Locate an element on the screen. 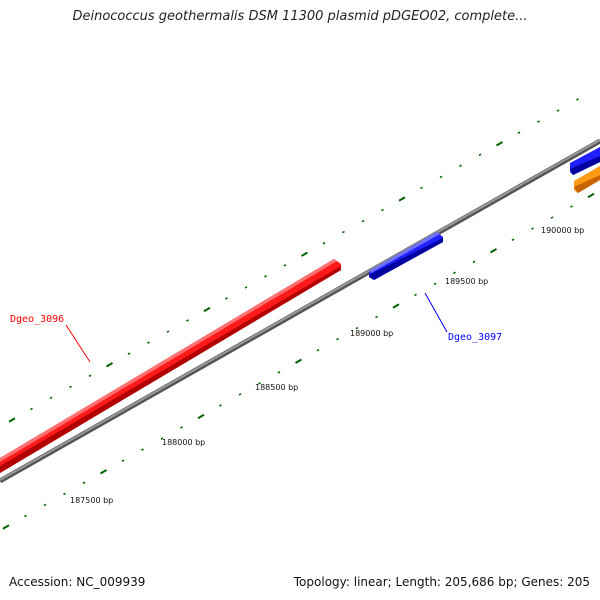 This screenshot has height=600, width=600. tick-label-188500: 188500 bp is located at coordinates (276, 387).